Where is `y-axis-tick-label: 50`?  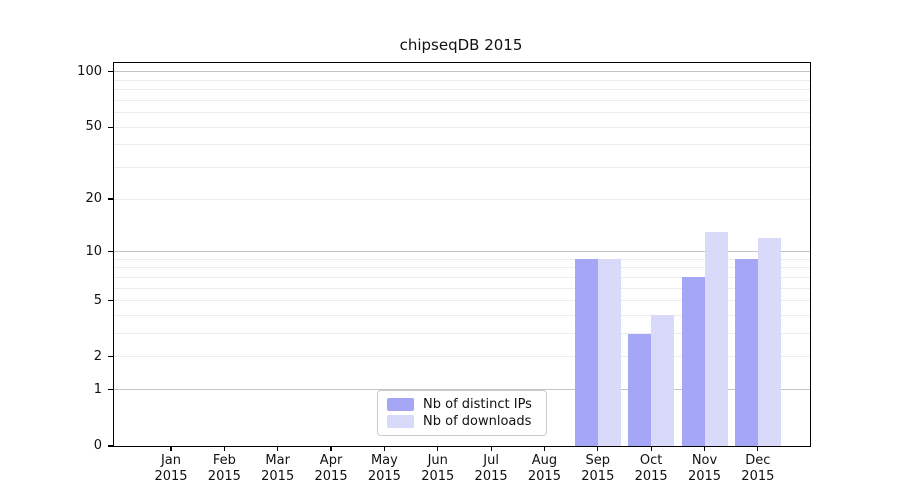
y-axis-tick-label: 50 is located at coordinates (93, 127).